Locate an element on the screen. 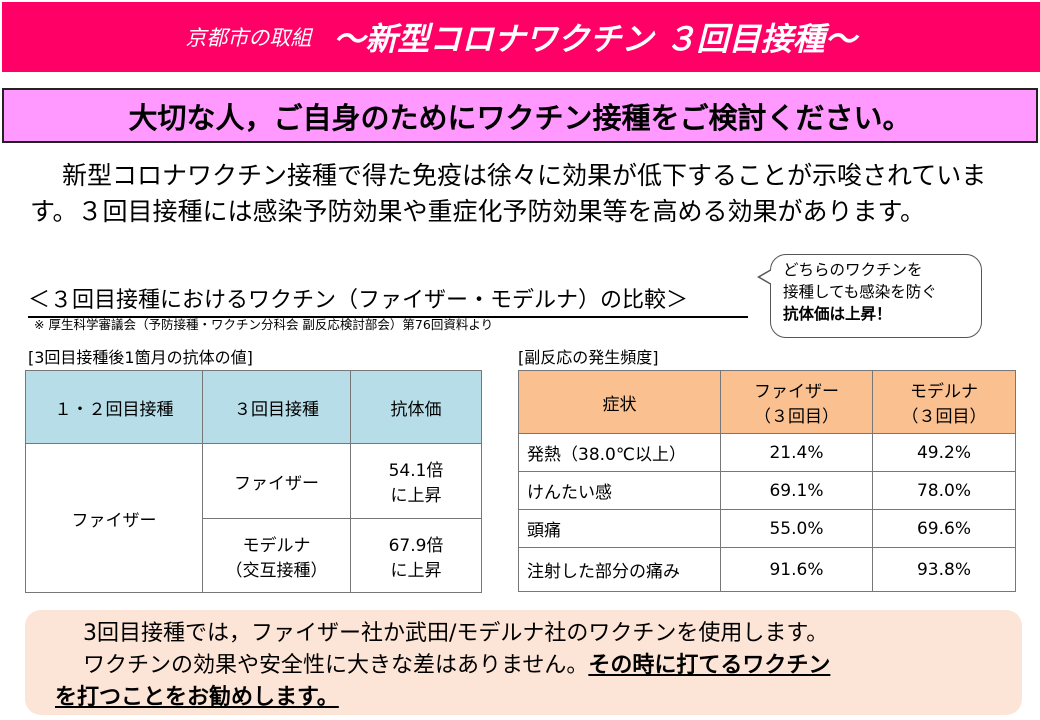 The height and width of the screenshot is (720, 1040). header-text: モデルナ is located at coordinates (944, 392).